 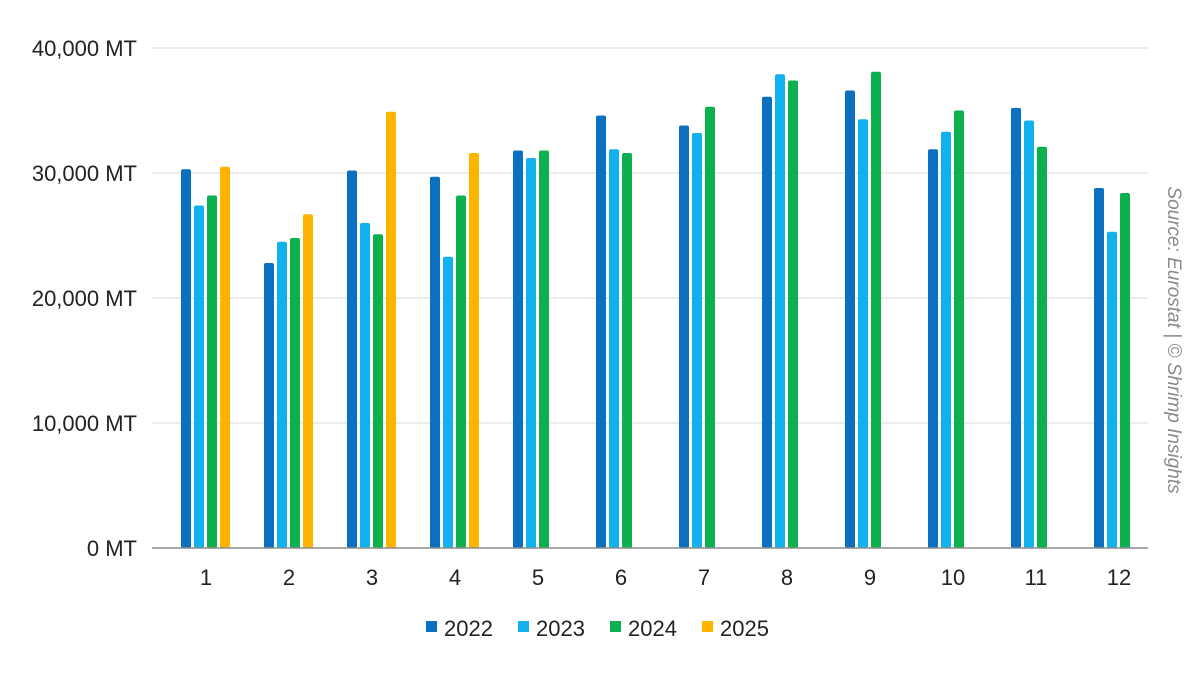 I want to click on legend-swatch-2024, so click(x=615, y=626).